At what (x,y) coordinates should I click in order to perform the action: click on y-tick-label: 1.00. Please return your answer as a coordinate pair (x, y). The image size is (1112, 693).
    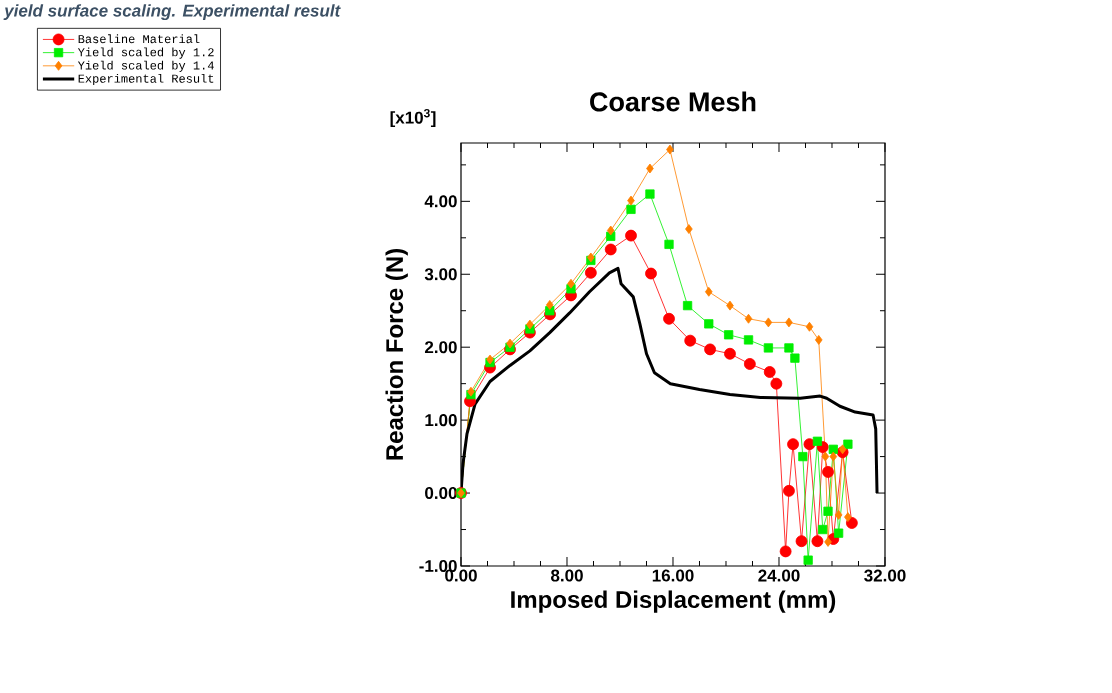
    Looking at the image, I should click on (441, 420).